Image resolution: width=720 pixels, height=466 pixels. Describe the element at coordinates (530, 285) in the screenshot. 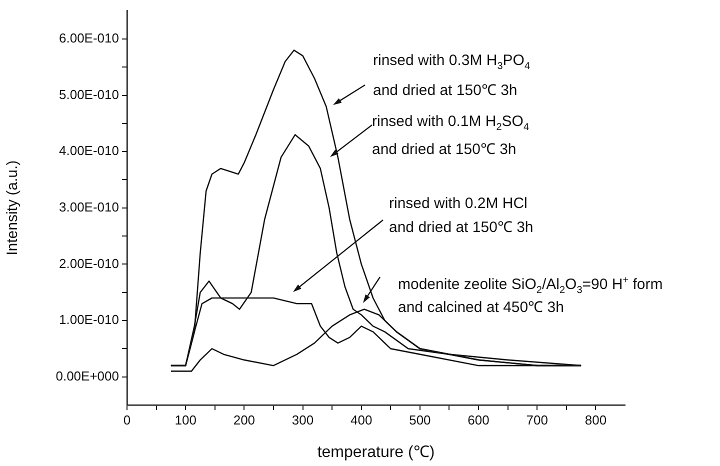

I see `text: modenite zeolite SiO$_{2}$/Al$_{2}$O$_{3}$=90 H$^{+}$ form` at that location.